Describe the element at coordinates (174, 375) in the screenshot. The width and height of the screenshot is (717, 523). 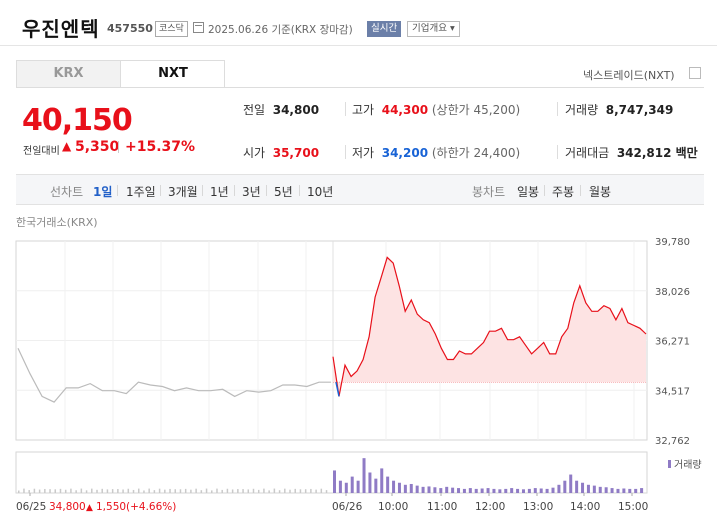
I see `series-line-prev-day` at that location.